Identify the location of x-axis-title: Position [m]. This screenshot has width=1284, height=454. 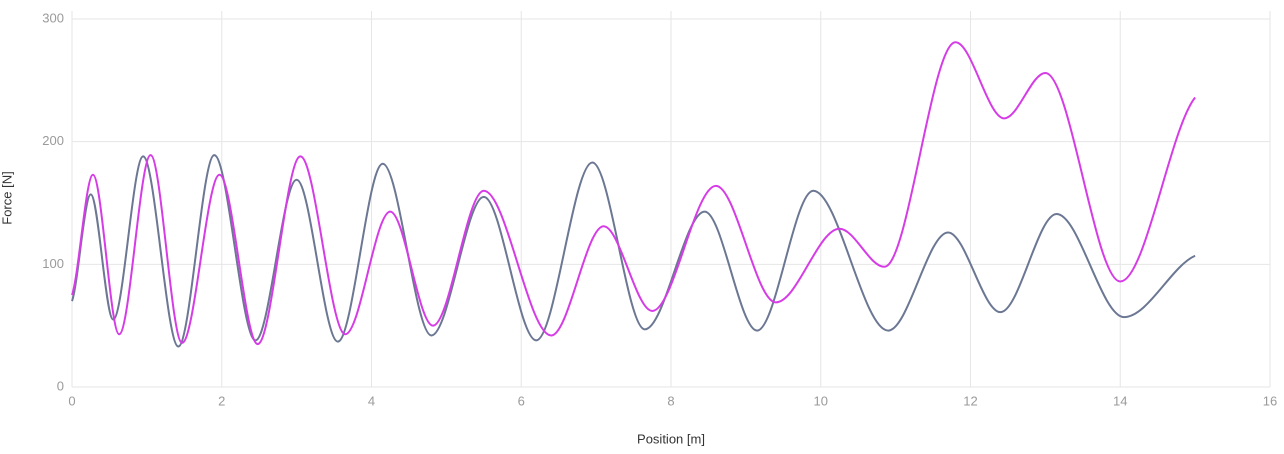
(671, 438).